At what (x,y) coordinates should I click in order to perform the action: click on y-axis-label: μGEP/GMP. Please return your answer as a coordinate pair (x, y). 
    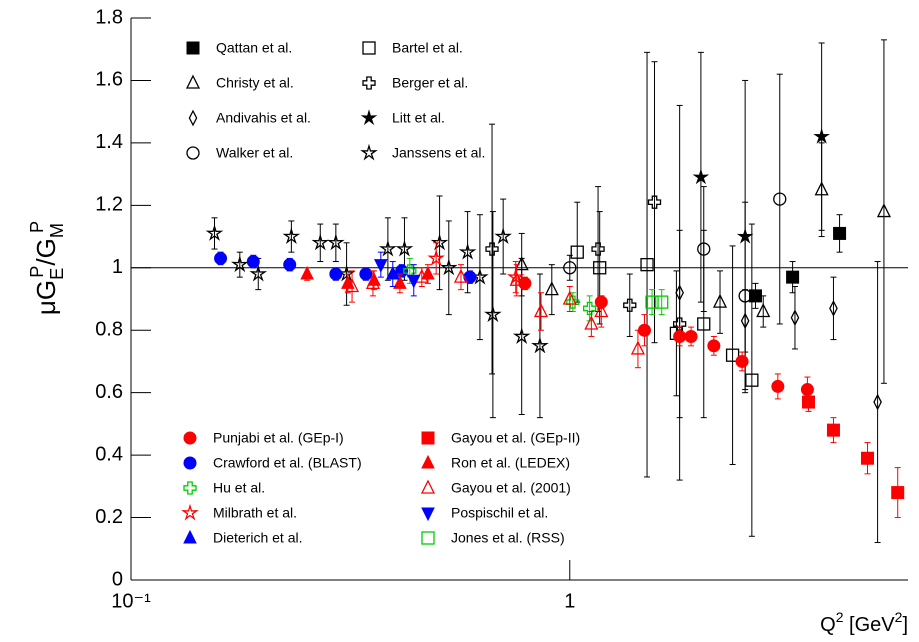
    Looking at the image, I should click on (47, 268).